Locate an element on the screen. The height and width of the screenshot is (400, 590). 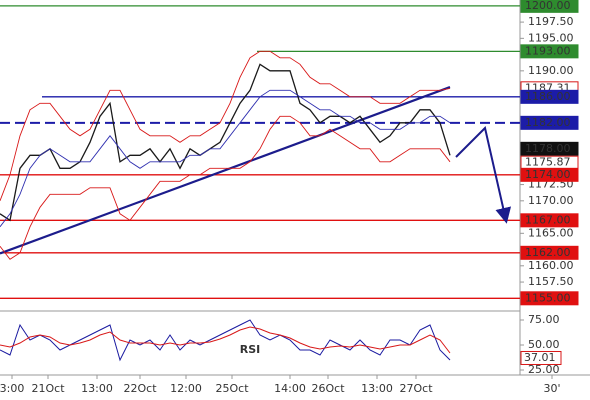
level-label: 1174.00 is located at coordinates (548, 174).